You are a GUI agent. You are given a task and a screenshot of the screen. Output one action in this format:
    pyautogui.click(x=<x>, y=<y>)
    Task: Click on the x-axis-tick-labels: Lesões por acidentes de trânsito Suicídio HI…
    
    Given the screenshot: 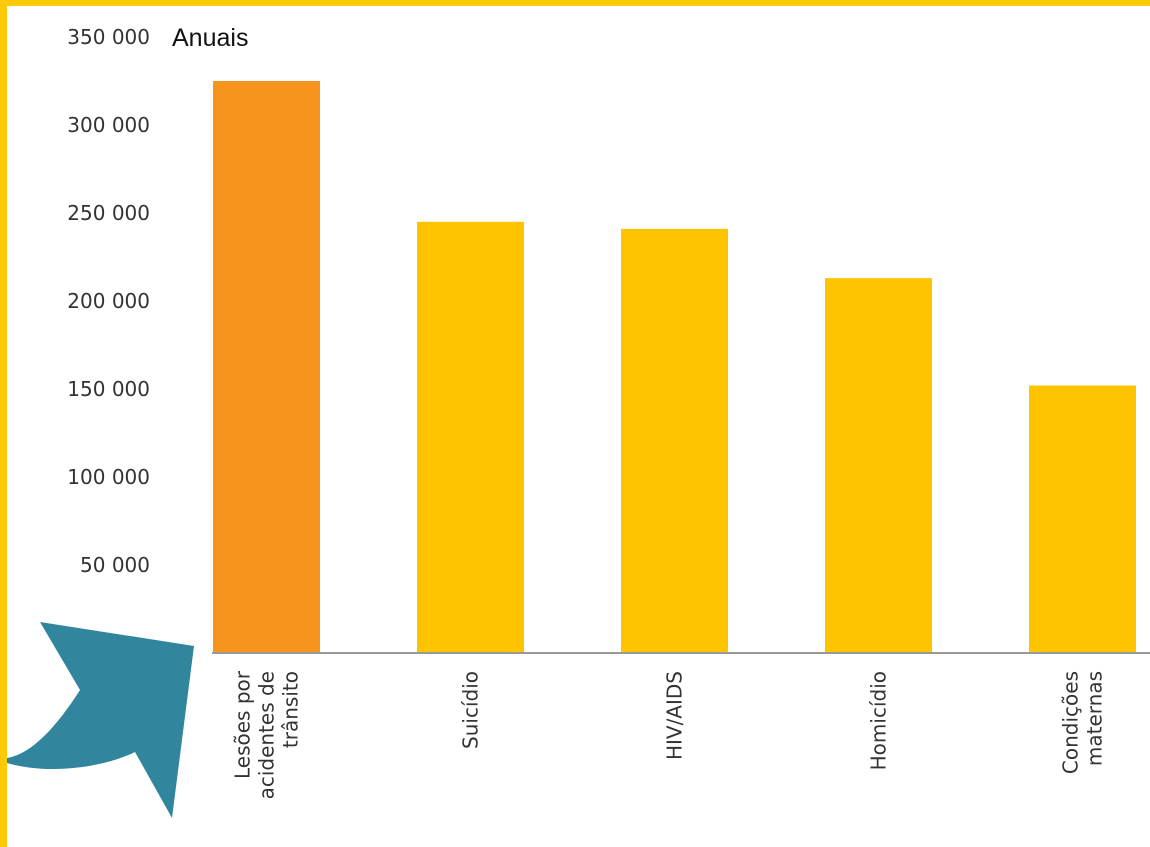 What is the action you would take?
    pyautogui.click(x=669, y=734)
    